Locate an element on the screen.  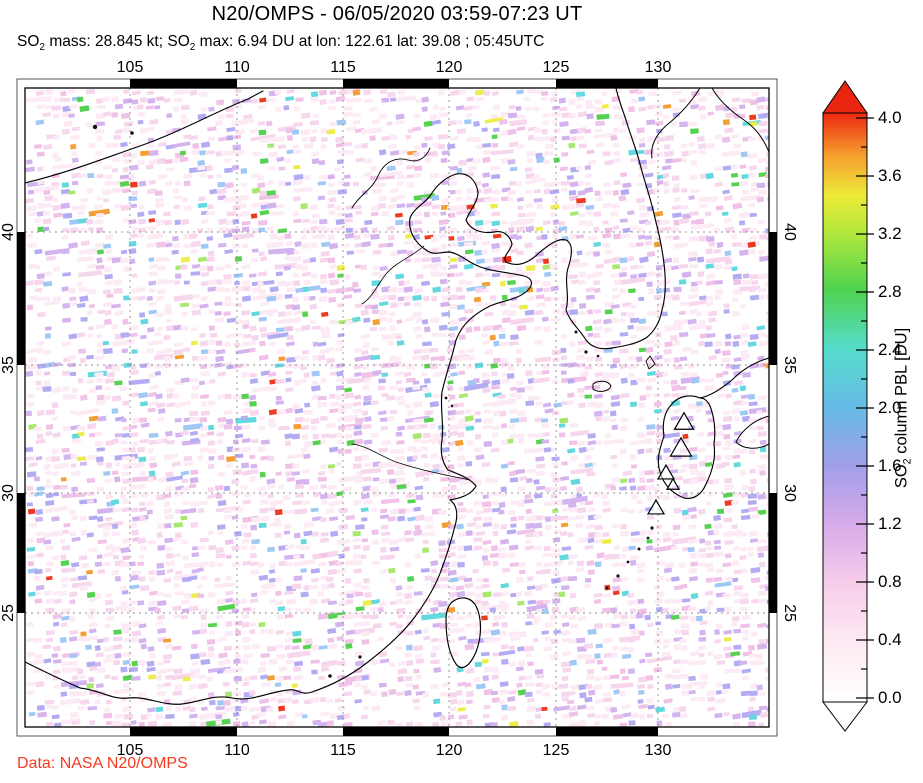
data-credit: Data: NASA N20/OMPS is located at coordinates (102, 763).